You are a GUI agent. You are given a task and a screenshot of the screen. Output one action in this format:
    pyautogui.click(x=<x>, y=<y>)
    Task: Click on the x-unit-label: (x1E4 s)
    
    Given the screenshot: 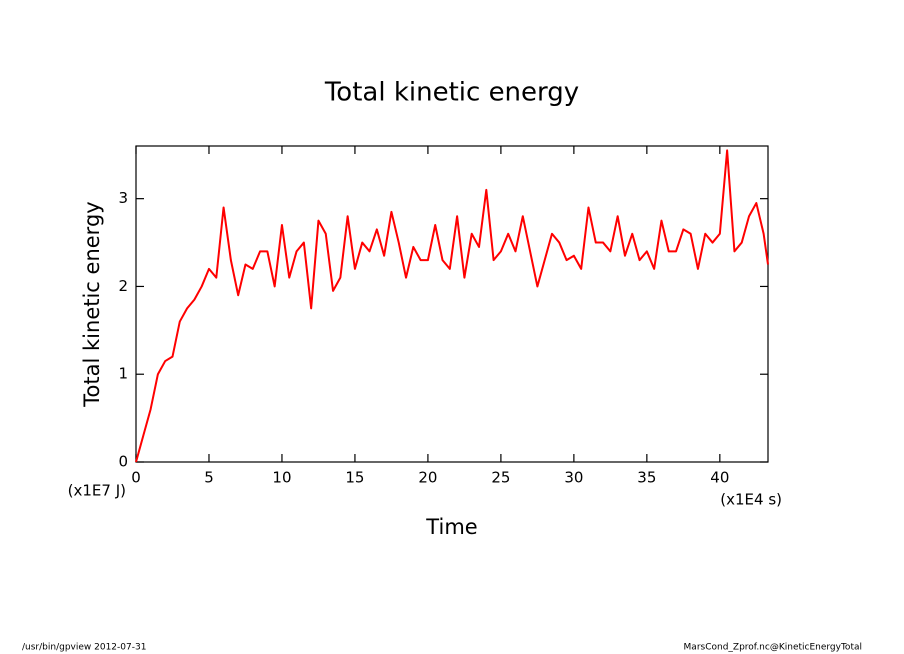 What is the action you would take?
    pyautogui.click(x=751, y=500)
    